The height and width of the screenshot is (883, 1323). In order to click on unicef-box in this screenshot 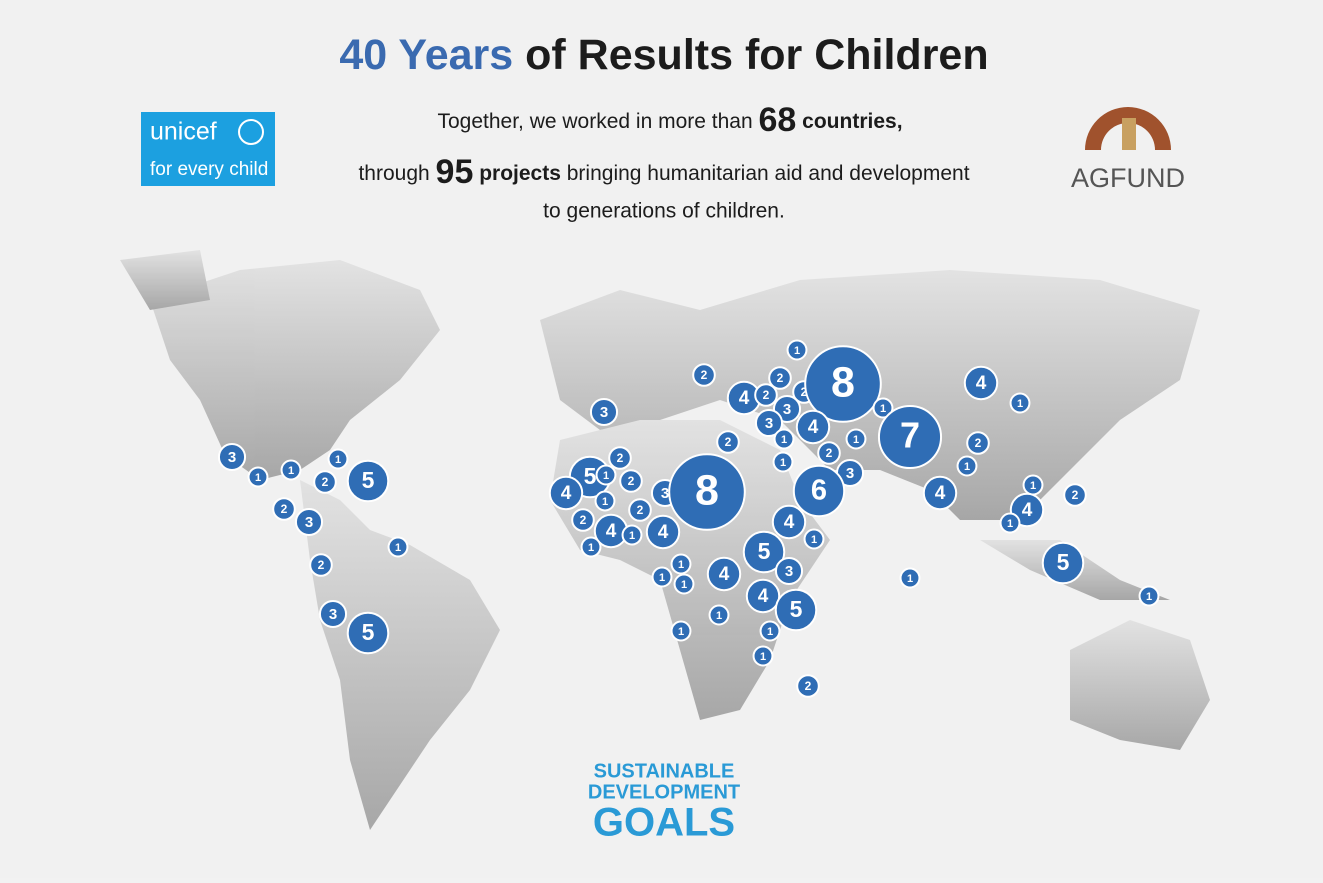, I will do `click(208, 149)`.